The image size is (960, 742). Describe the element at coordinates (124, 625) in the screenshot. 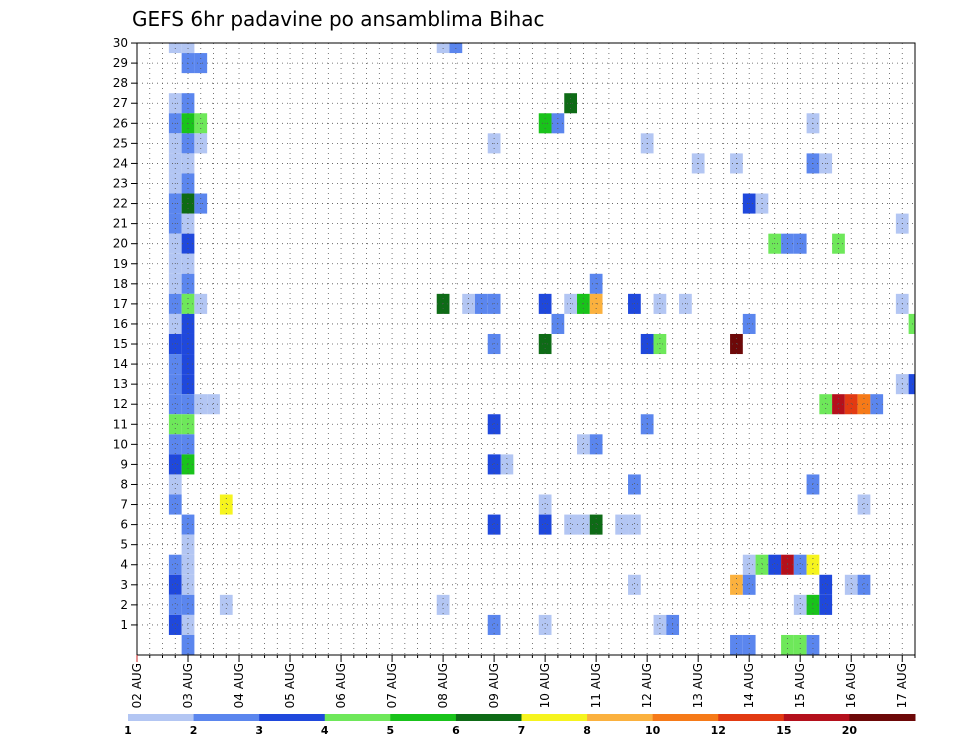

I see `y-tick-label: 1` at that location.